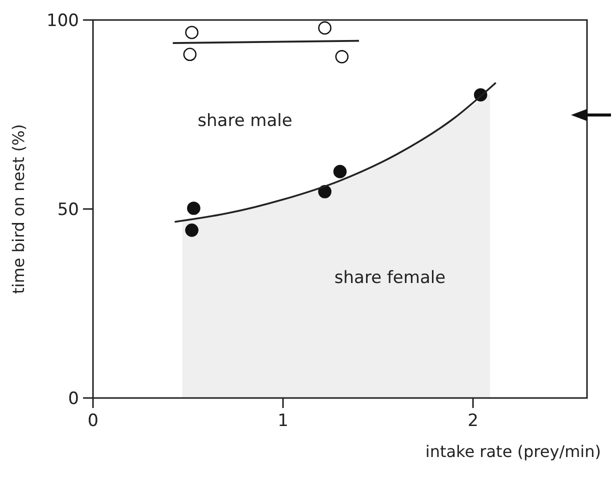  Describe the element at coordinates (68, 210) in the screenshot. I see `y-tick-label: 50` at that location.